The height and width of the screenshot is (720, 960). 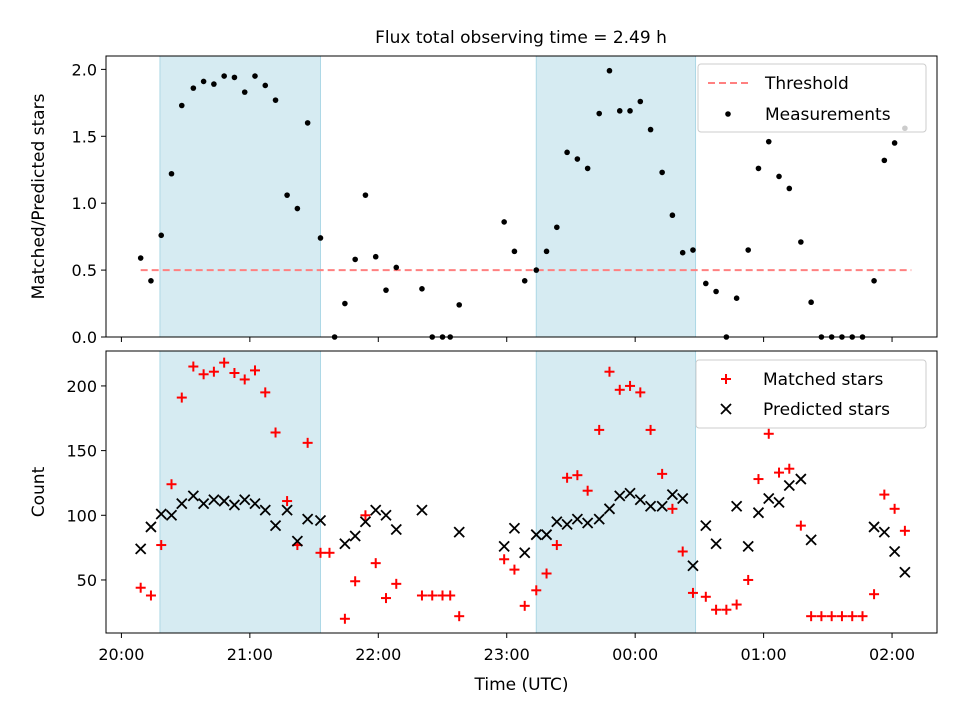 What do you see at coordinates (635, 654) in the screenshot?
I see `x-tick-label: 00:00` at bounding box center [635, 654].